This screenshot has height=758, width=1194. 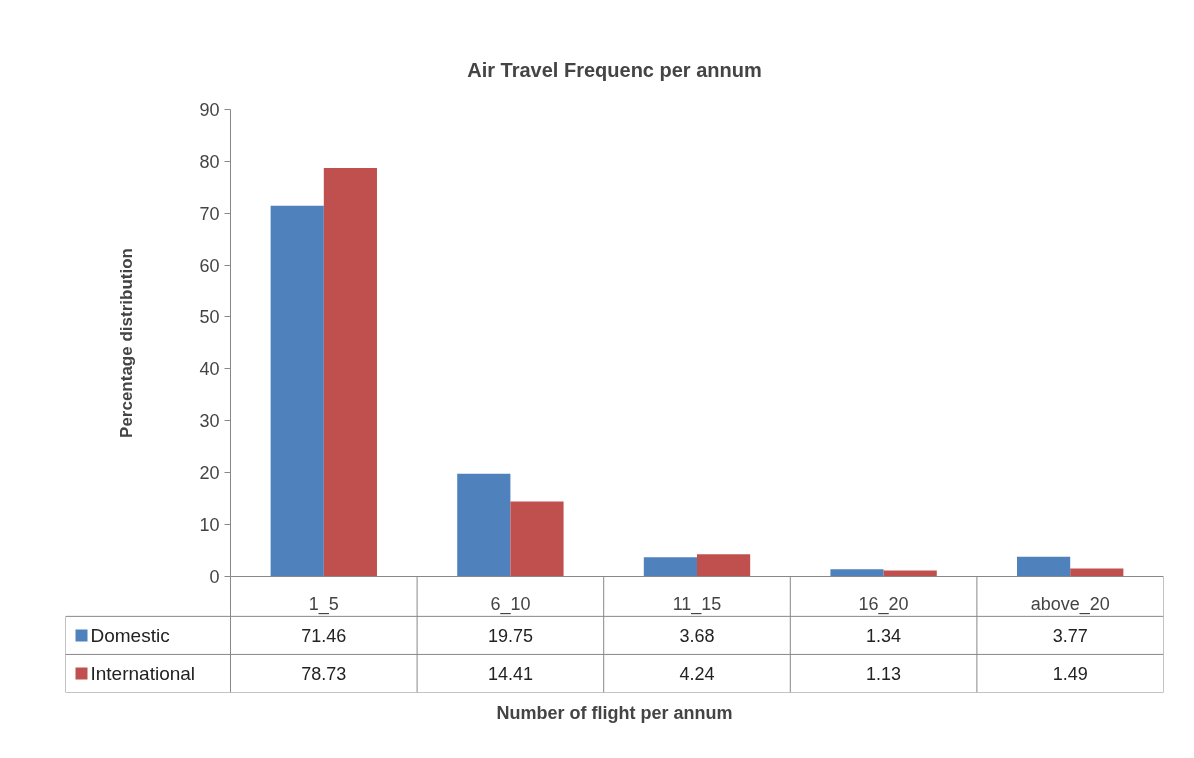 What do you see at coordinates (323, 605) in the screenshot?
I see `x-tick-label: 1_5` at bounding box center [323, 605].